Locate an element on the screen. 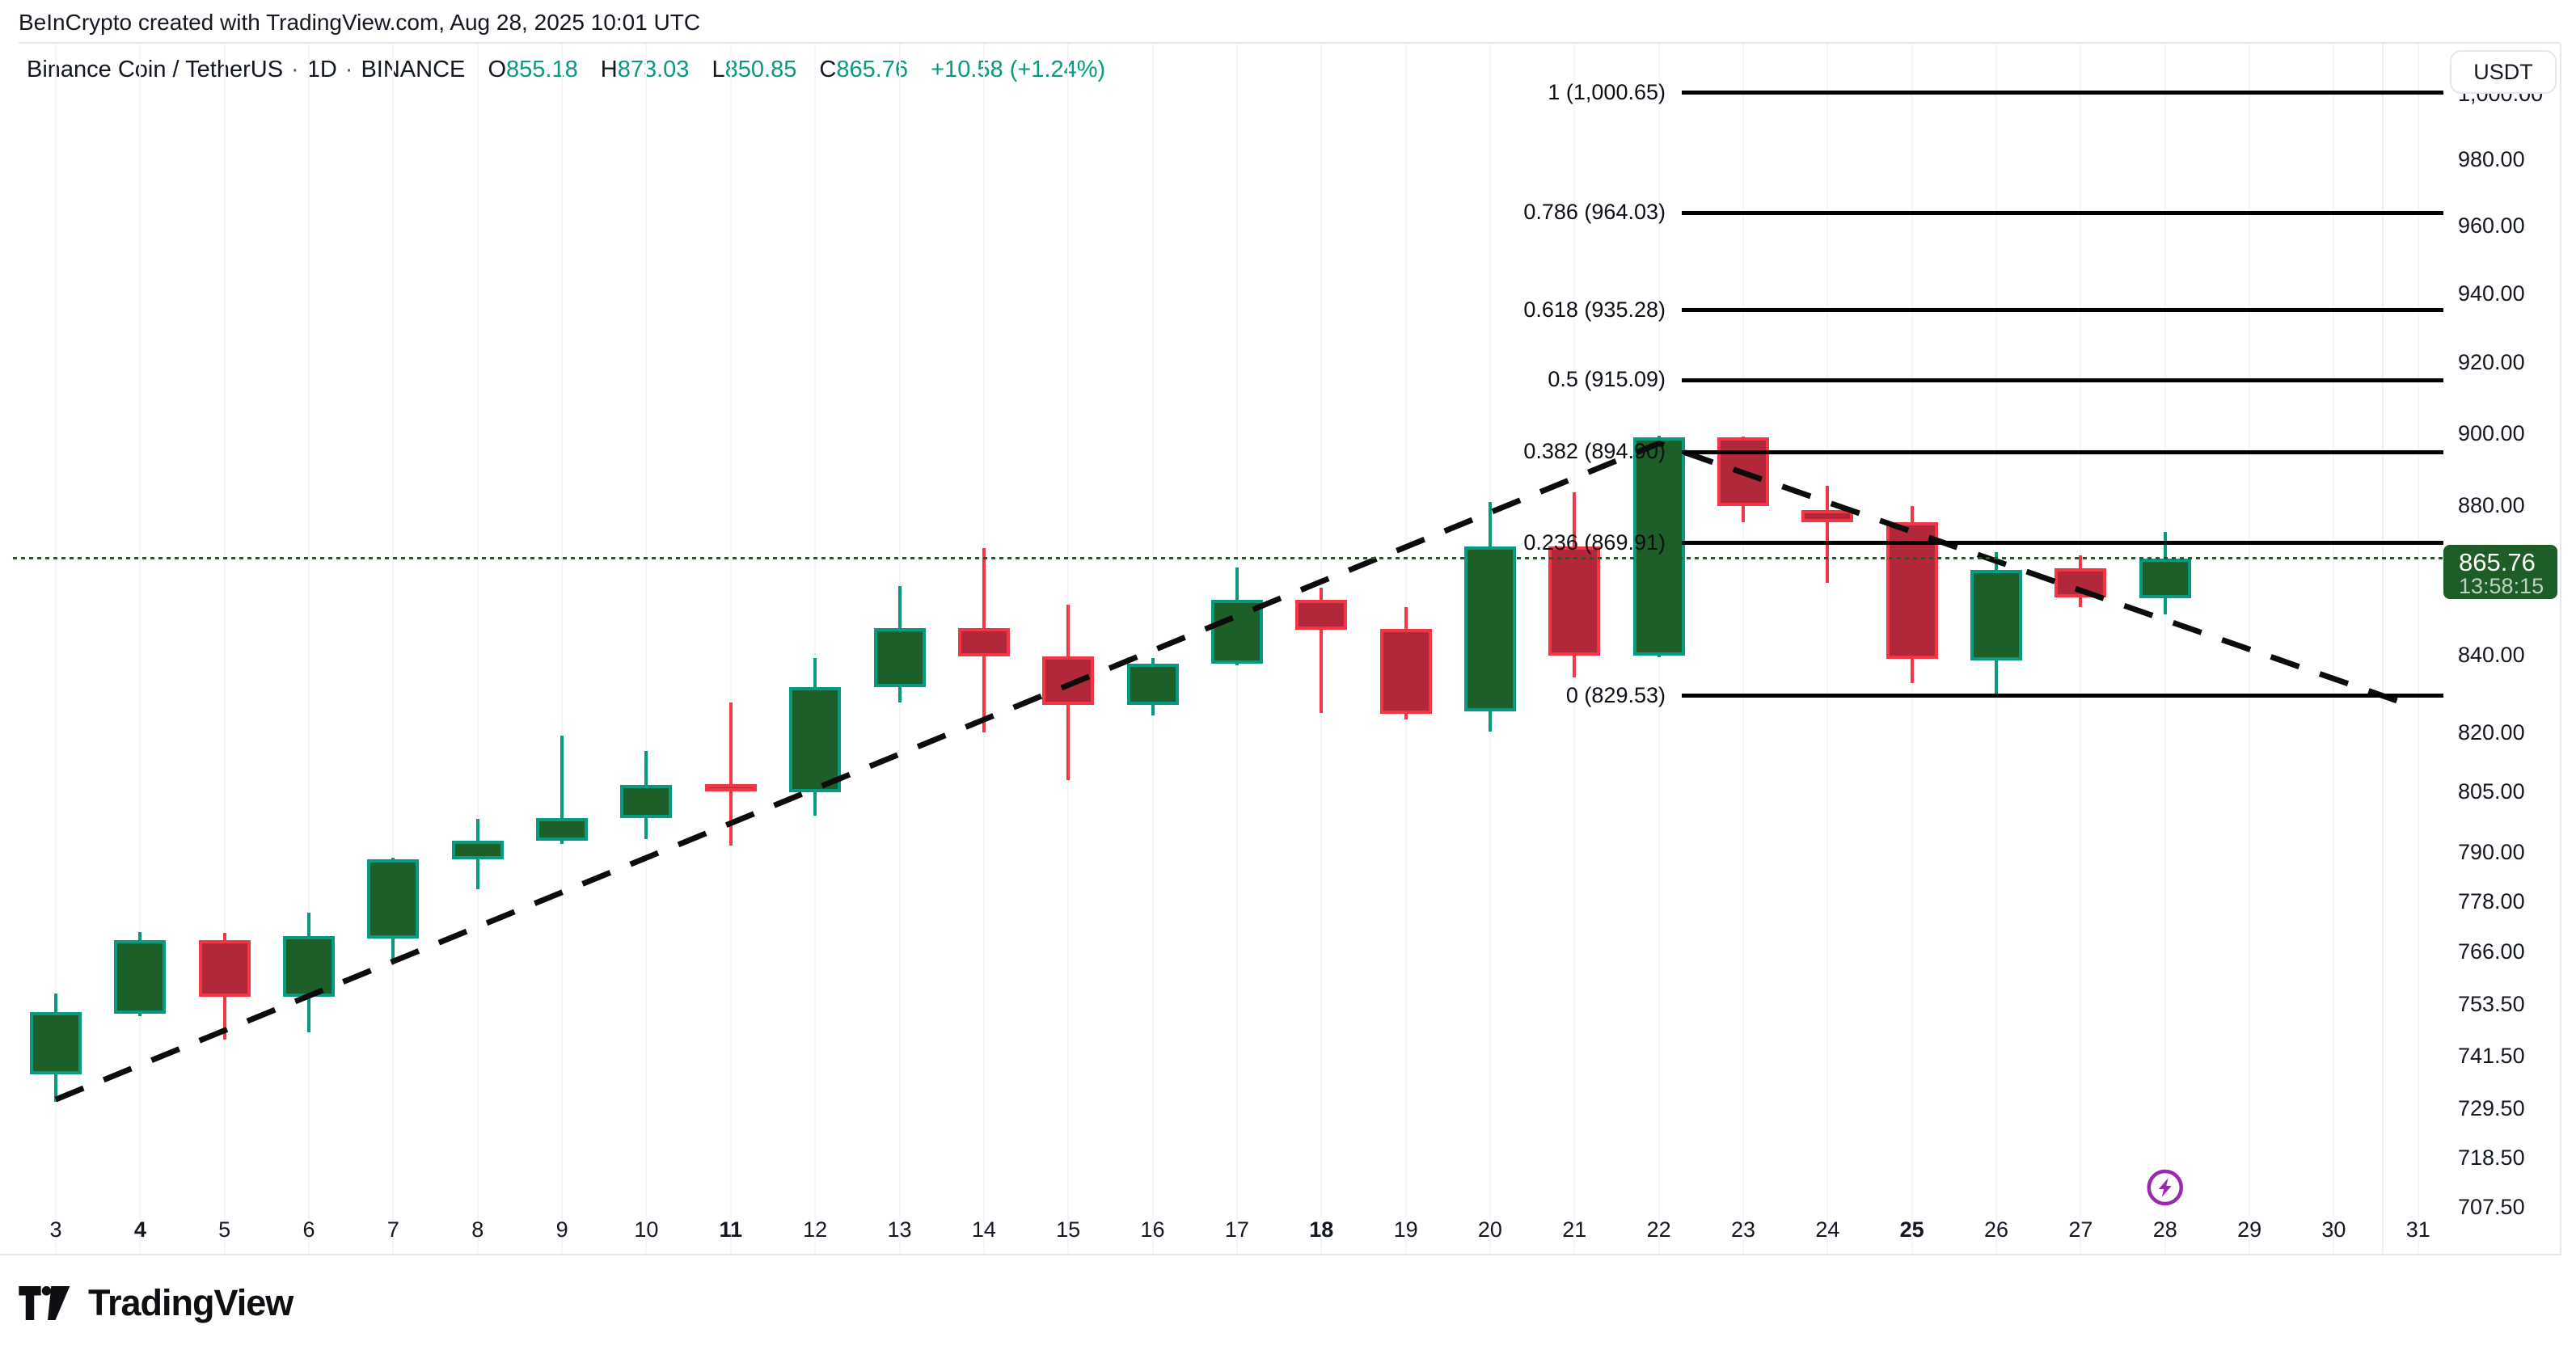  lightning-icon is located at coordinates (2165, 1187).